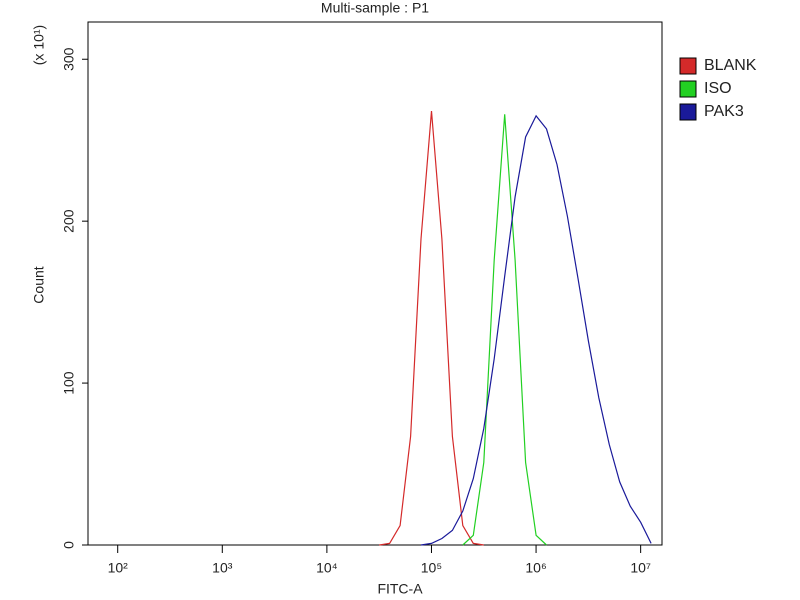 The width and height of the screenshot is (800, 600). Describe the element at coordinates (724, 111) in the screenshot. I see `legend-label: PAK3` at that location.